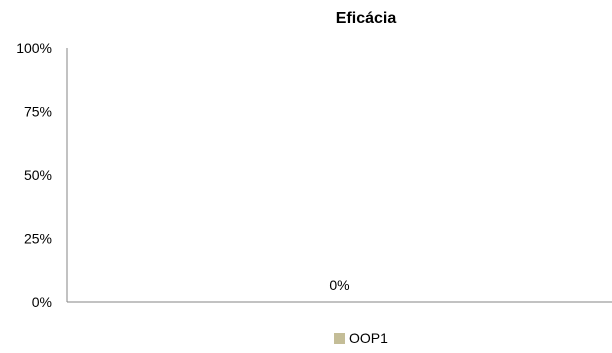 This screenshot has height=353, width=612. What do you see at coordinates (368, 338) in the screenshot?
I see `legend-label-oop1: OOP1` at bounding box center [368, 338].